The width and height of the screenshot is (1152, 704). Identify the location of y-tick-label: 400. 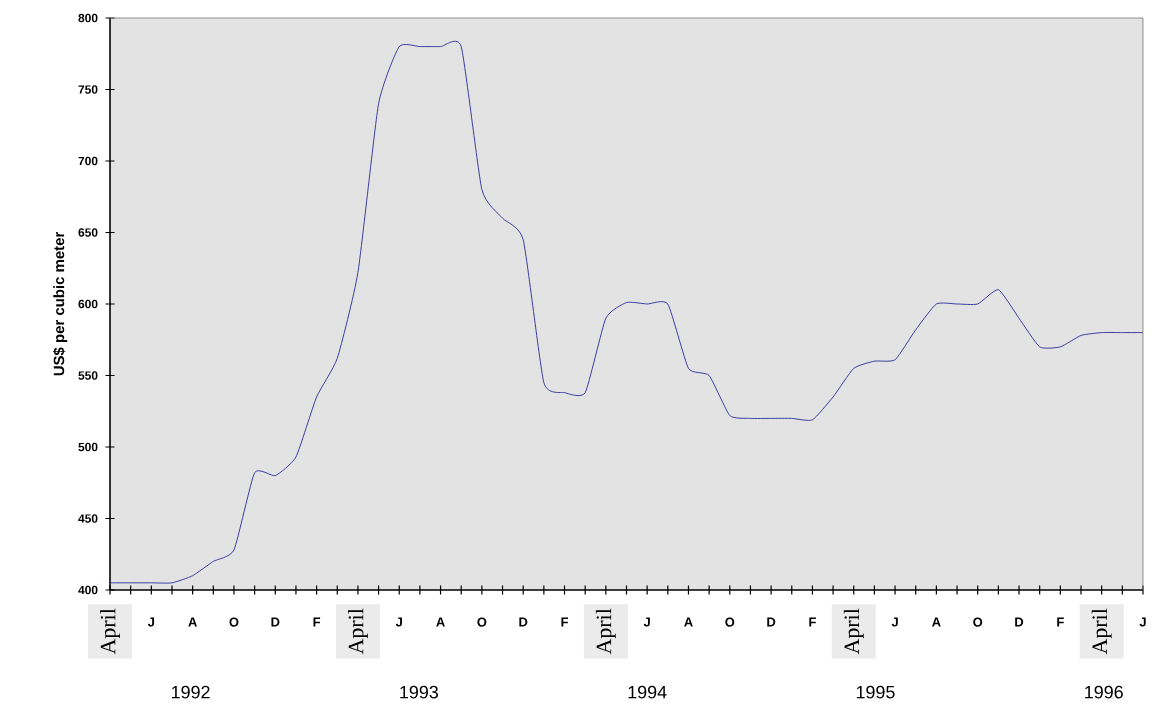
(88, 590).